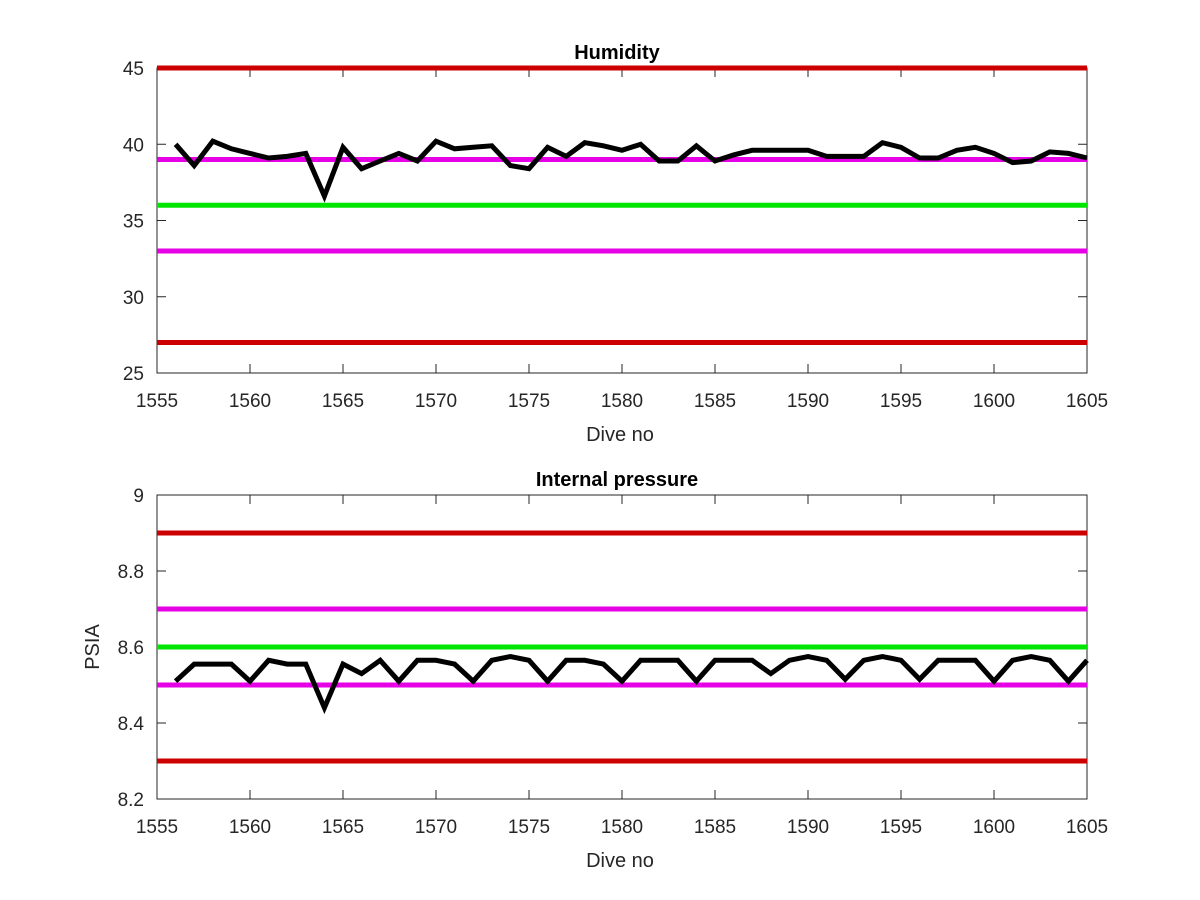  I want to click on y-tick-label: 35, so click(133, 222).